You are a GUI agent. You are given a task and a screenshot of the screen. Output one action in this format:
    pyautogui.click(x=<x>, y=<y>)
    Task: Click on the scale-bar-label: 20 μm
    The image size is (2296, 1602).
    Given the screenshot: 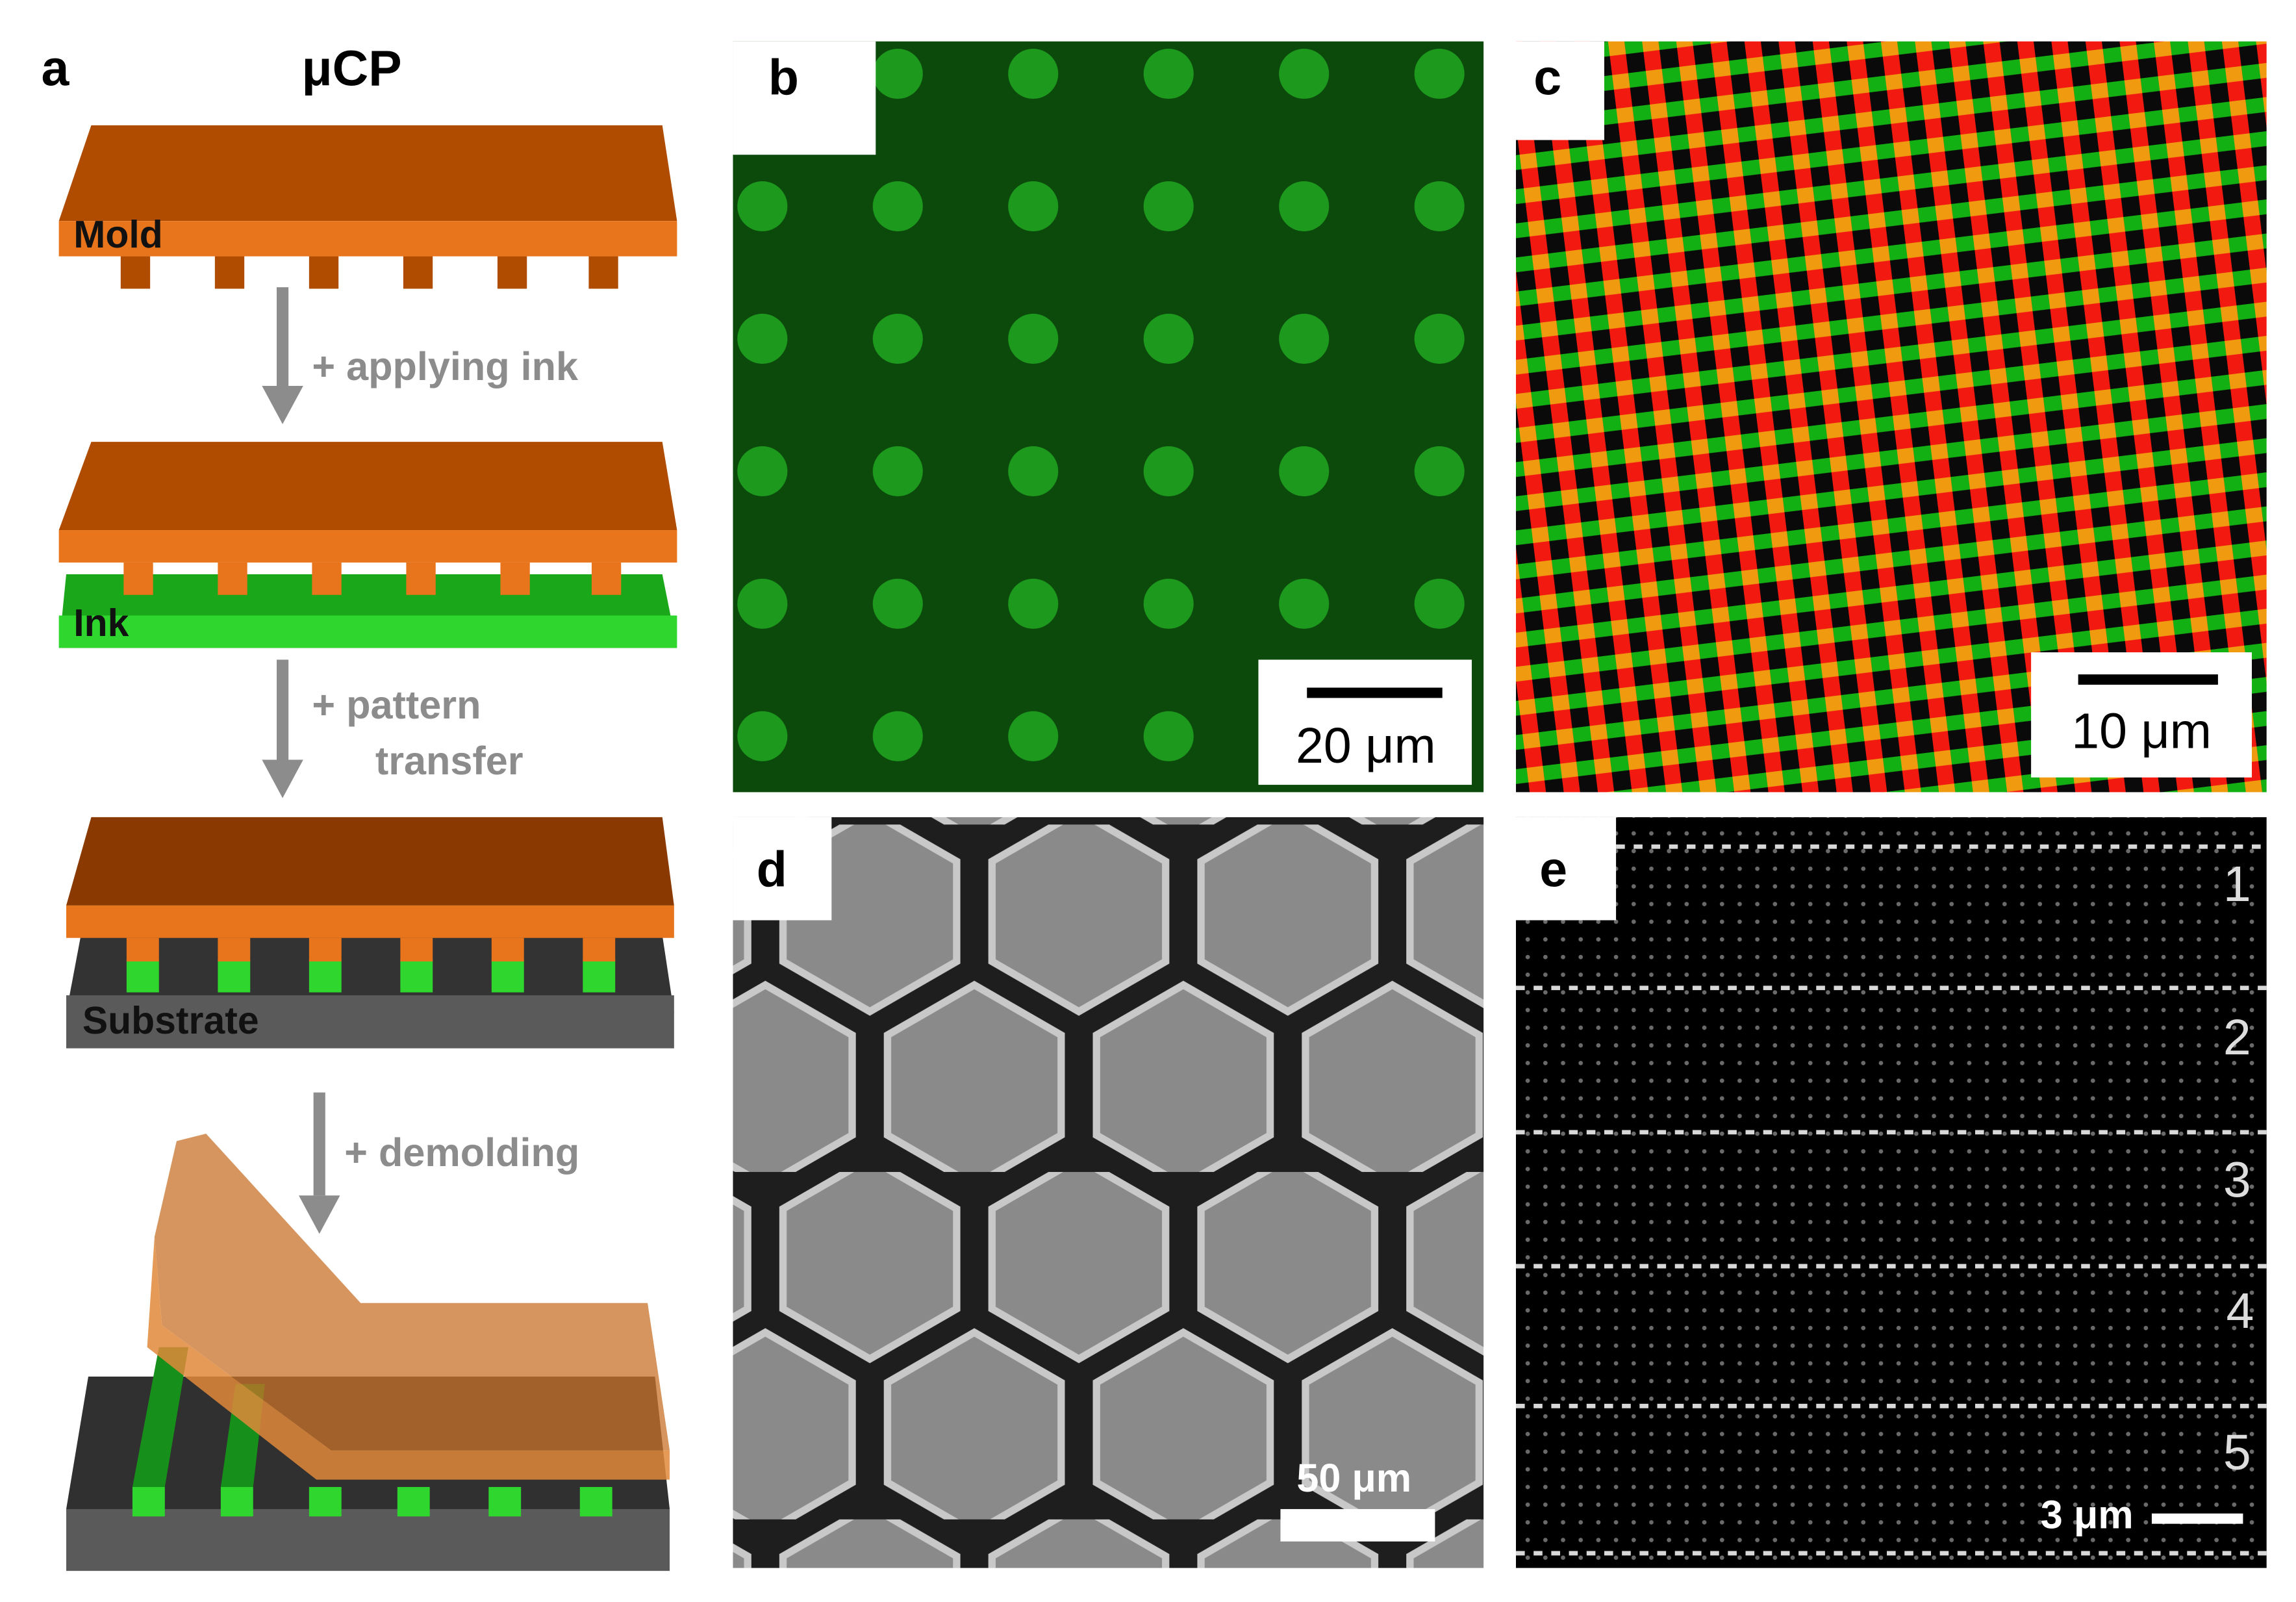 What is the action you would take?
    pyautogui.click(x=1366, y=746)
    